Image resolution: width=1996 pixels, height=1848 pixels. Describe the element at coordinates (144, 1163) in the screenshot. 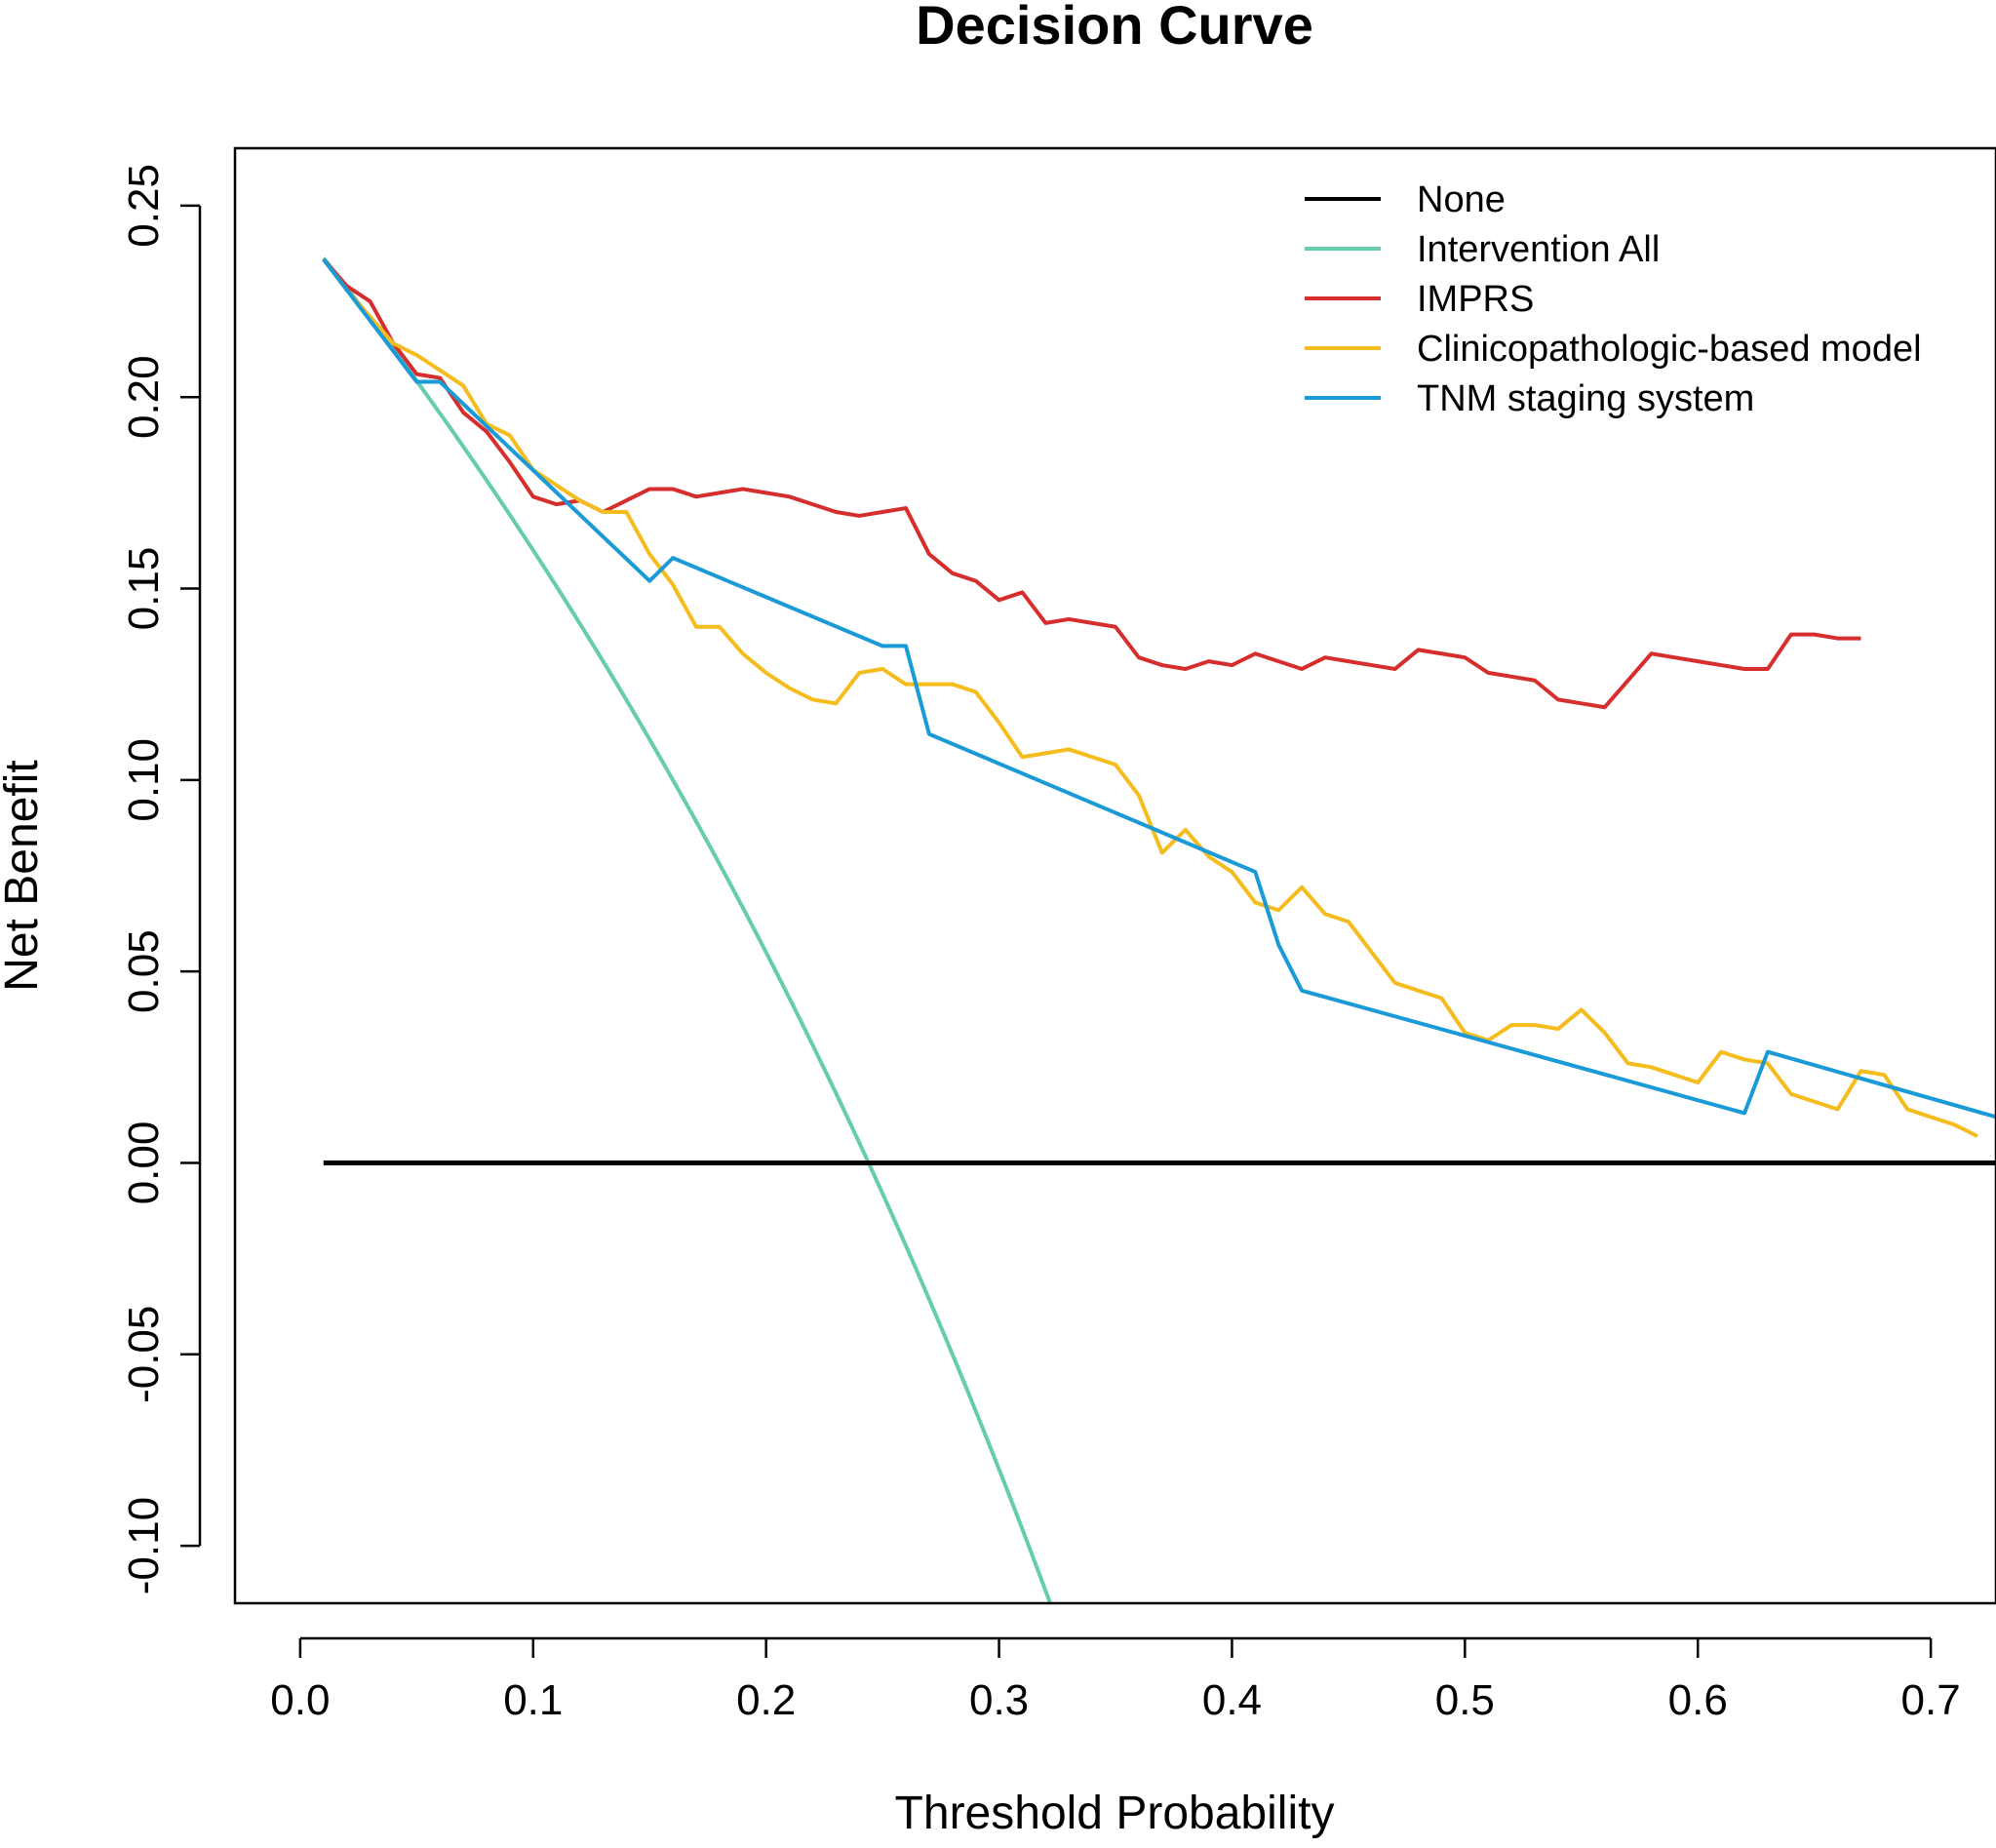

I see `y-tick-label: 0.00` at that location.